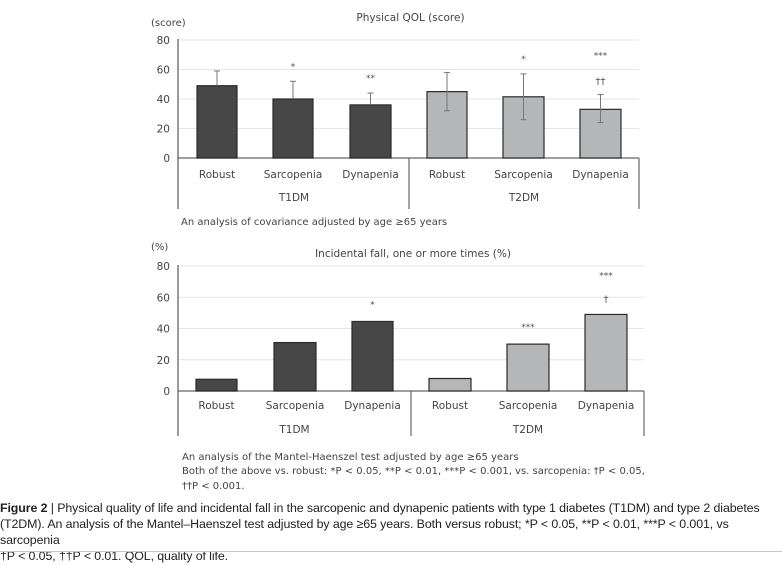  What do you see at coordinates (159, 247) in the screenshot?
I see `chart2-y-axis-label: (%)` at bounding box center [159, 247].